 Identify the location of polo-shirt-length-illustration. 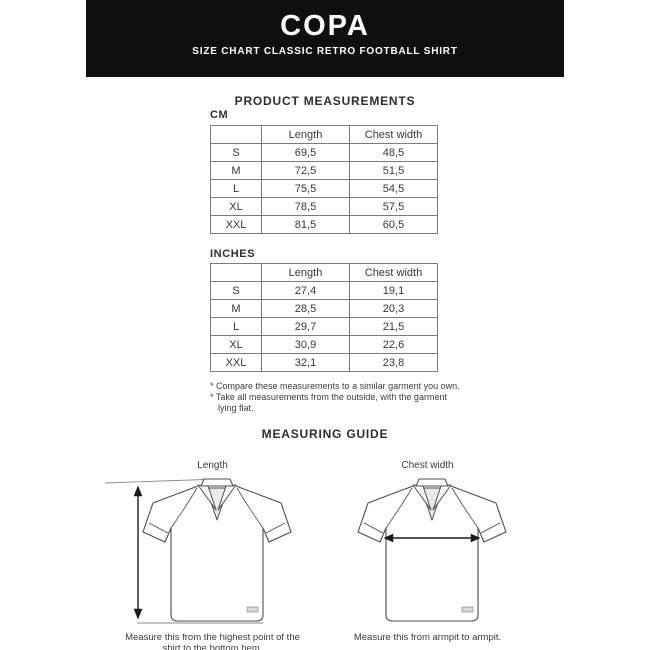
(198, 551).